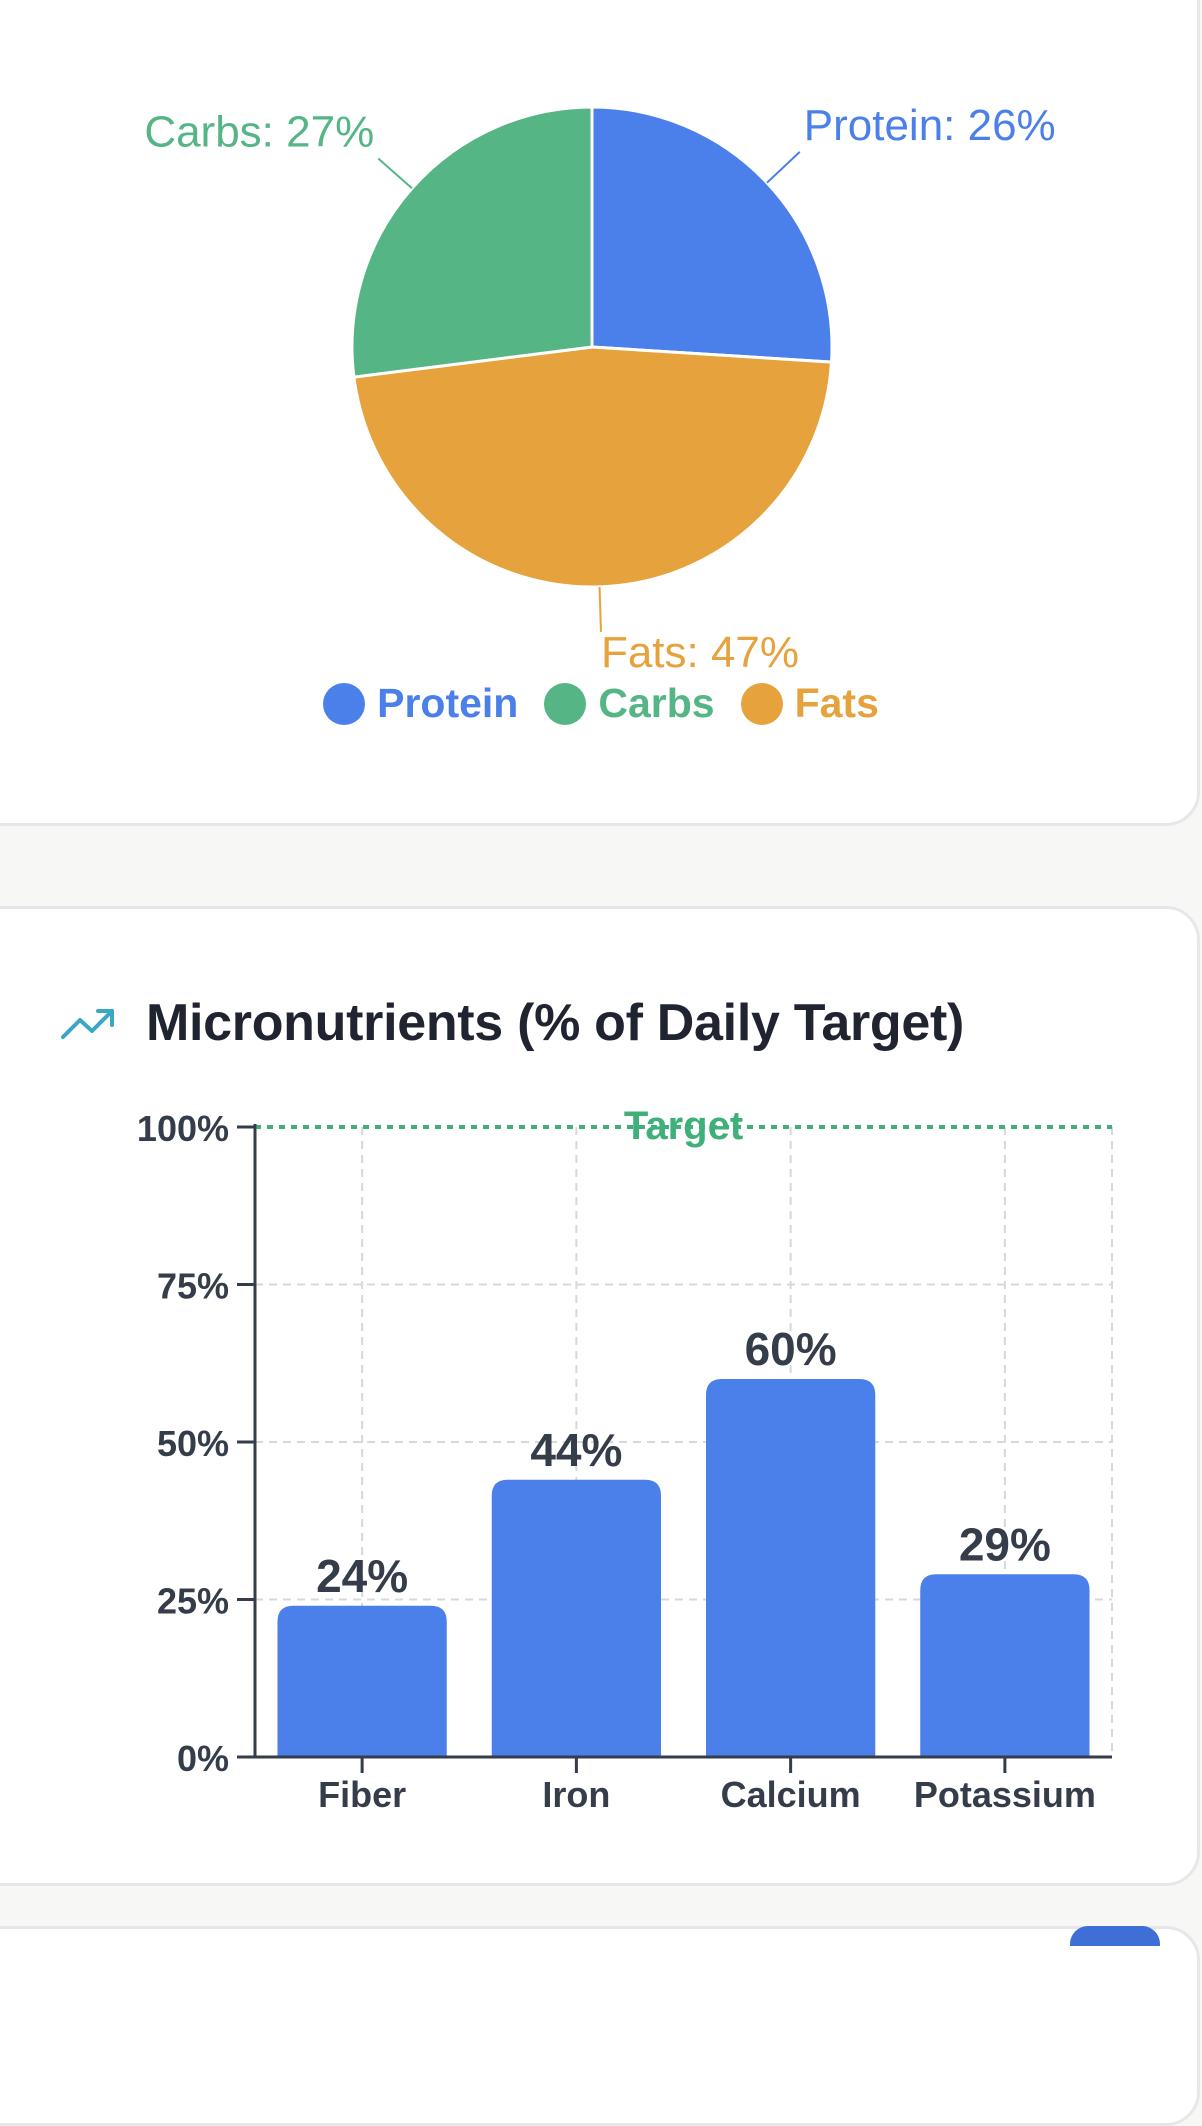 The width and height of the screenshot is (1202, 2126). Describe the element at coordinates (362, 1576) in the screenshot. I see `bar-value-label: 24%` at that location.